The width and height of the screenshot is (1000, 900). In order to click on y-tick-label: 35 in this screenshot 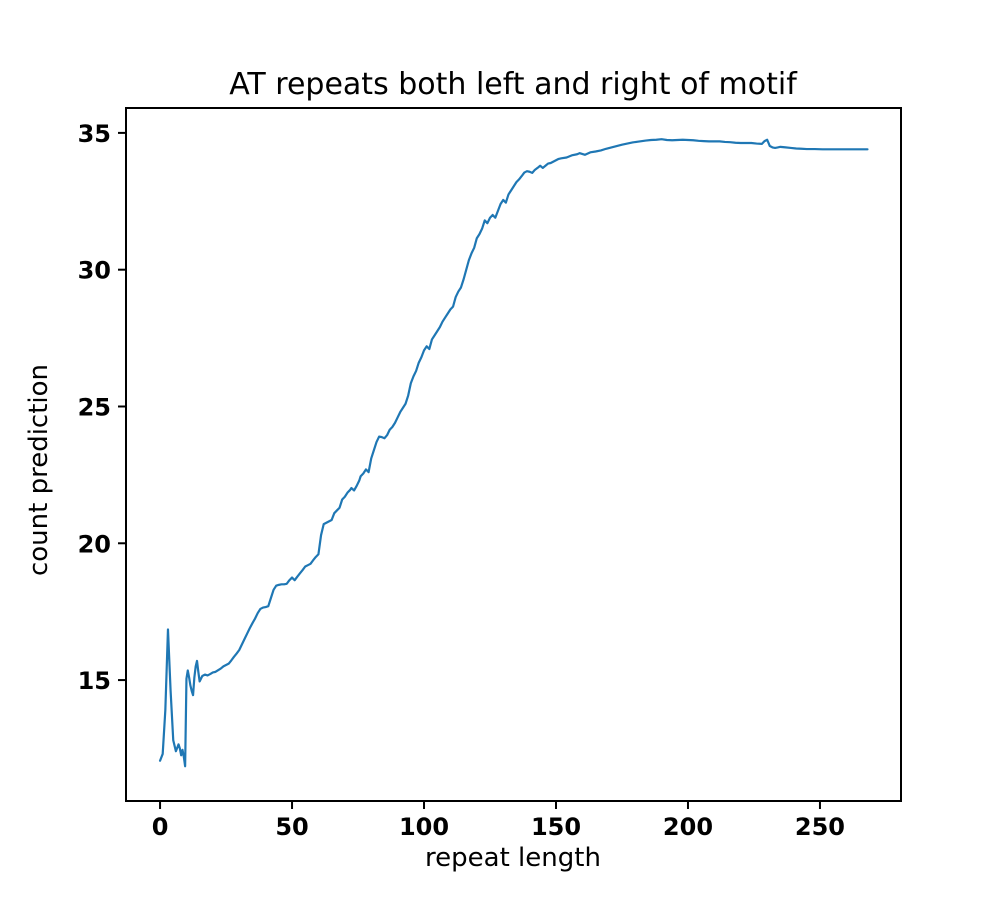, I will do `click(94, 134)`.